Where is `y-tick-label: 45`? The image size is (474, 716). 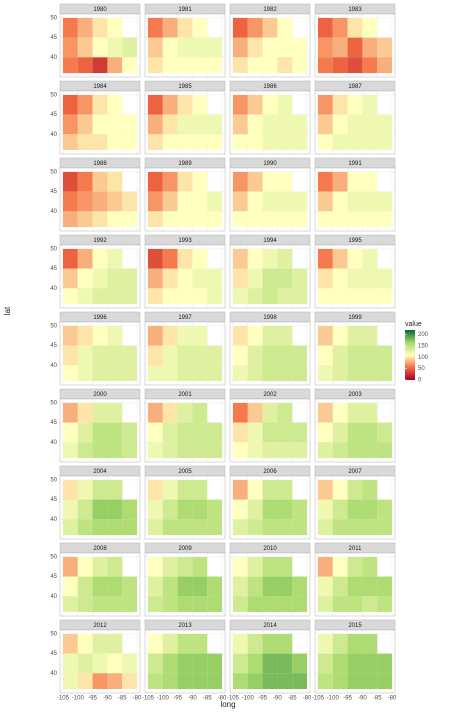
y-tick-label: 45 is located at coordinates (53, 346).